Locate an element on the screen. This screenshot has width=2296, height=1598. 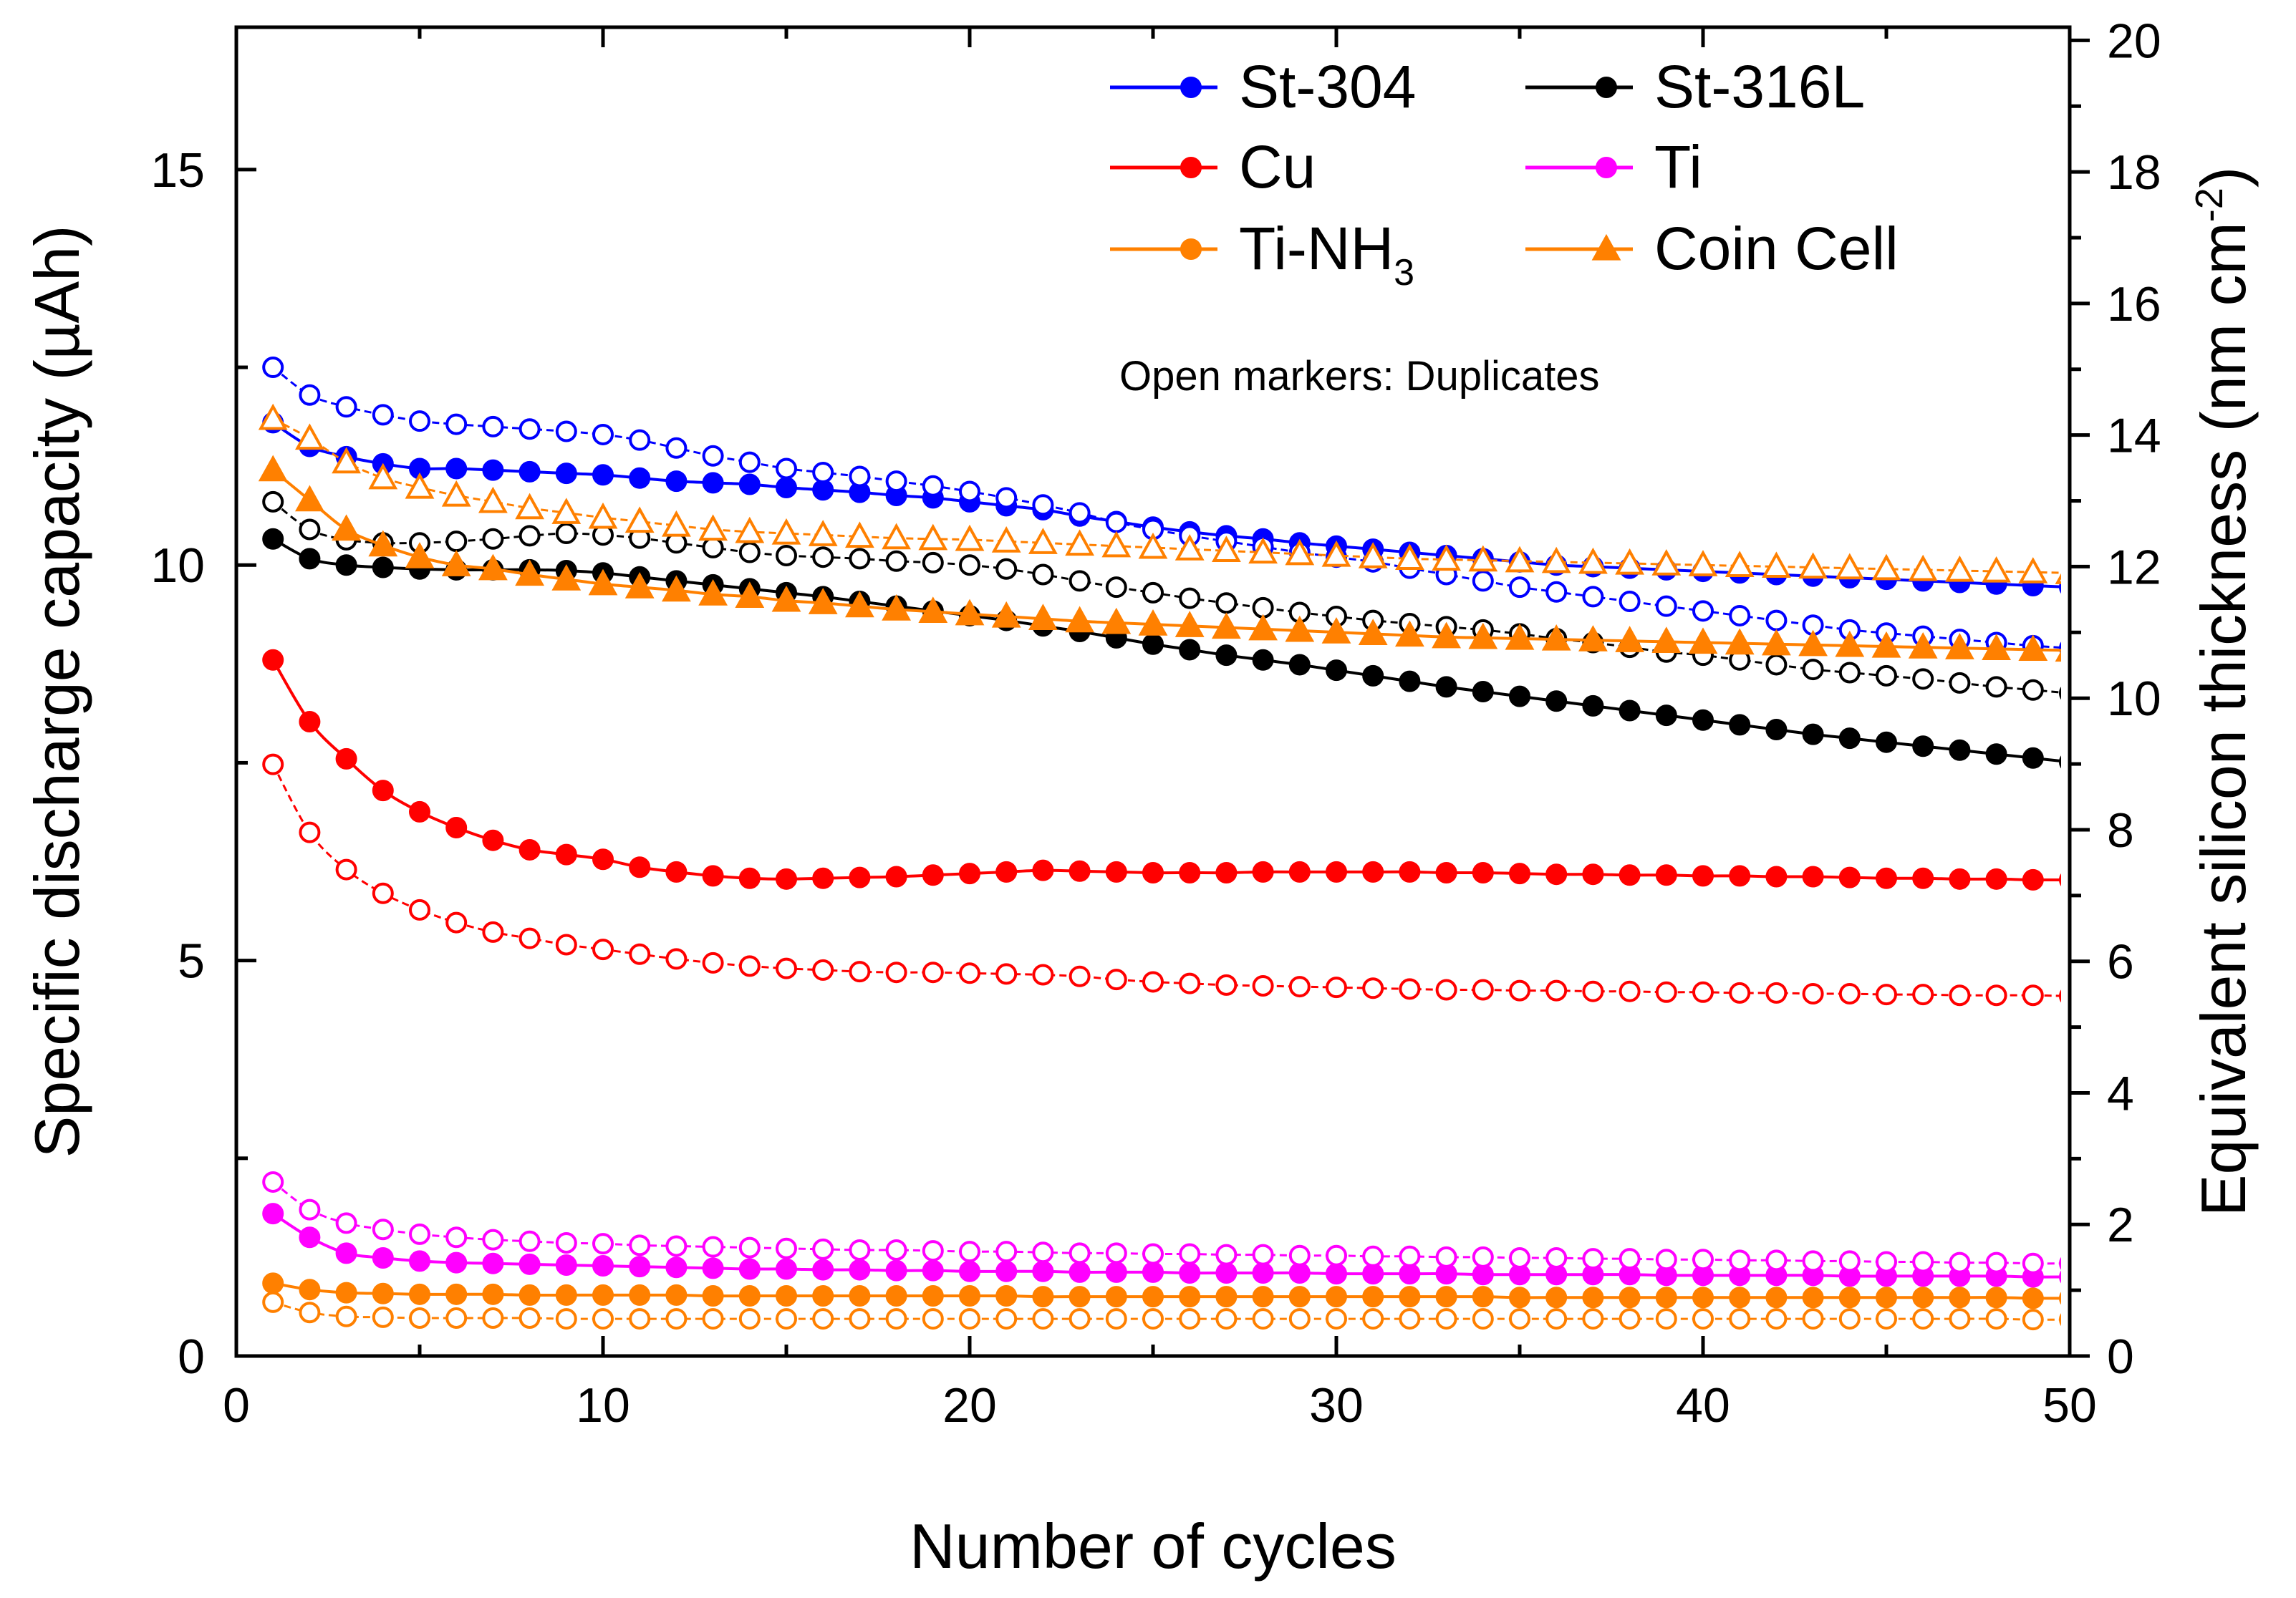
y2-tick-label: 12 is located at coordinates (2134, 567).